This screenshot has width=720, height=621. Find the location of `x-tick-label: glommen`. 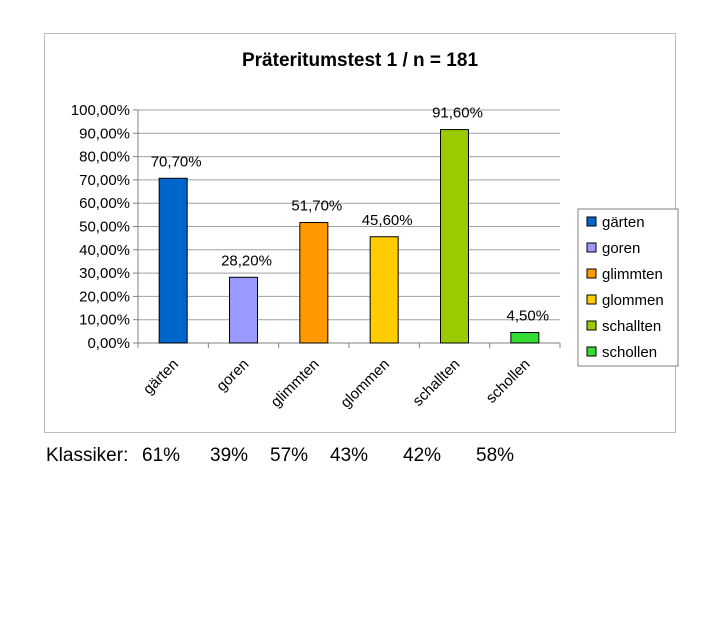

x-tick-label: glommen is located at coordinates (365, 384).